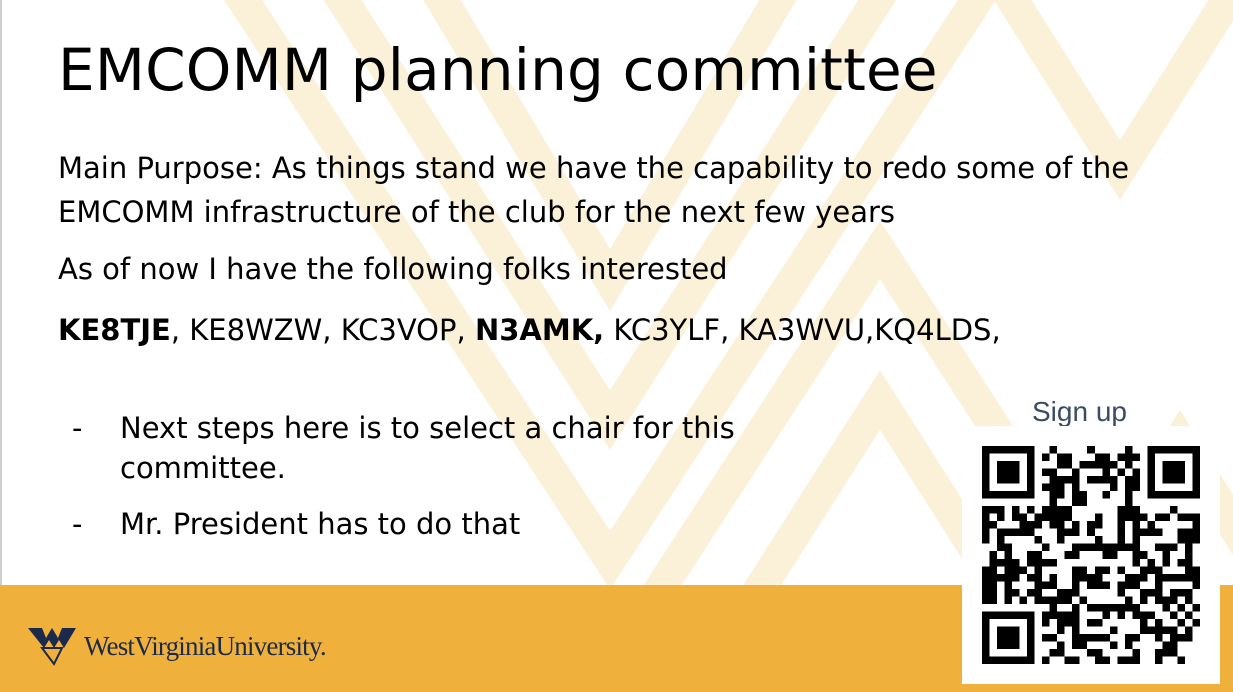  I want to click on qr-code-icon, so click(1091, 555).